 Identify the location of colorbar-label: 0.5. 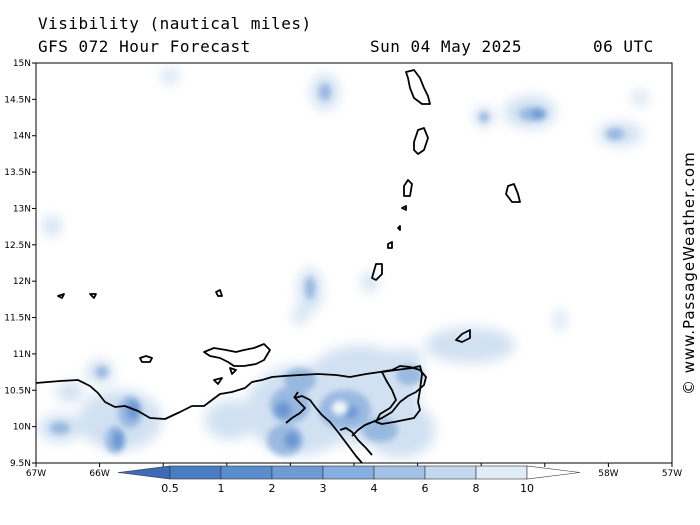
(170, 488).